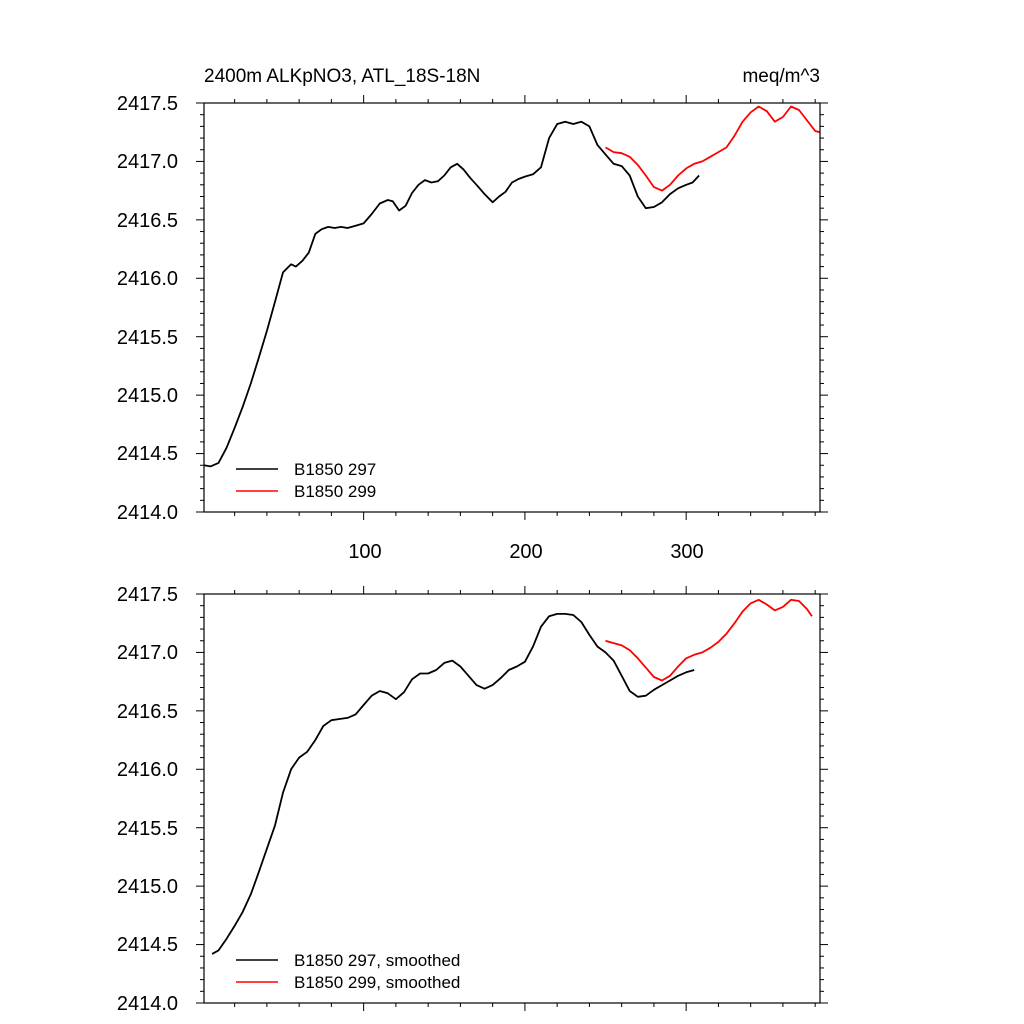  Describe the element at coordinates (306, 480) in the screenshot. I see `legend: B1850 297 B1850 299` at that location.